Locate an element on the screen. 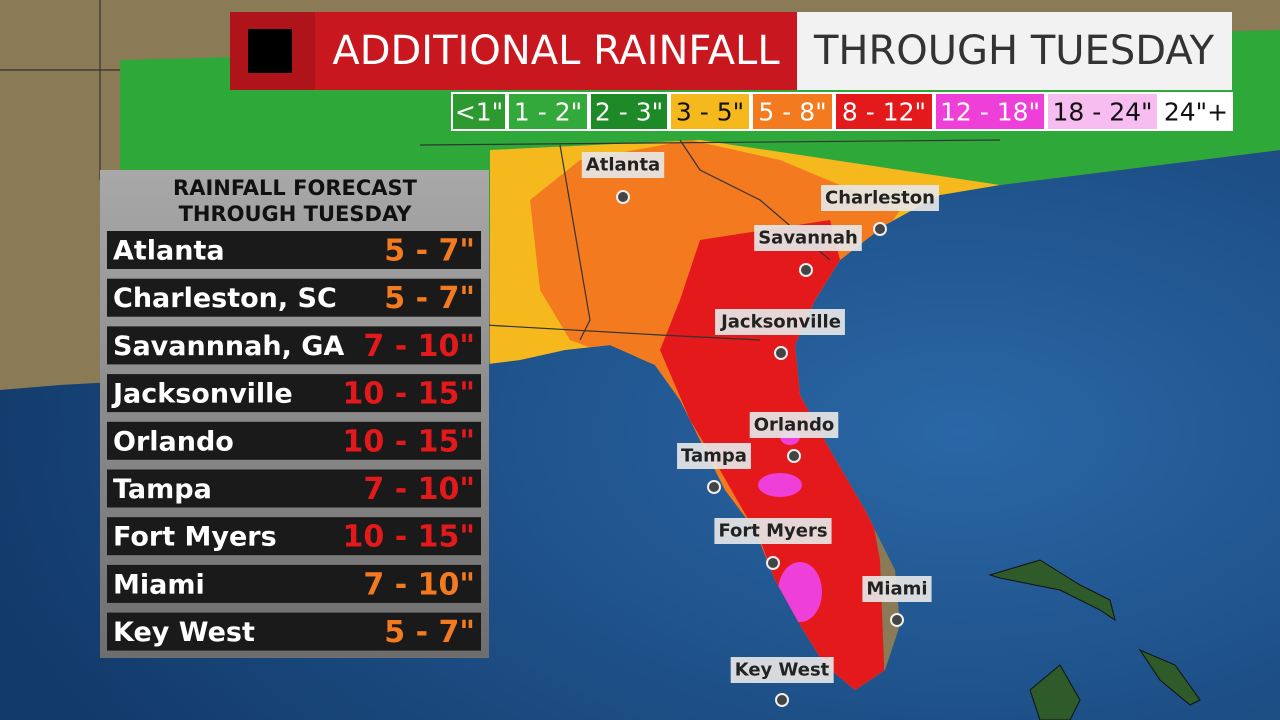 This screenshot has width=1280, height=720. legend-label: 8 - 12" is located at coordinates (884, 112).